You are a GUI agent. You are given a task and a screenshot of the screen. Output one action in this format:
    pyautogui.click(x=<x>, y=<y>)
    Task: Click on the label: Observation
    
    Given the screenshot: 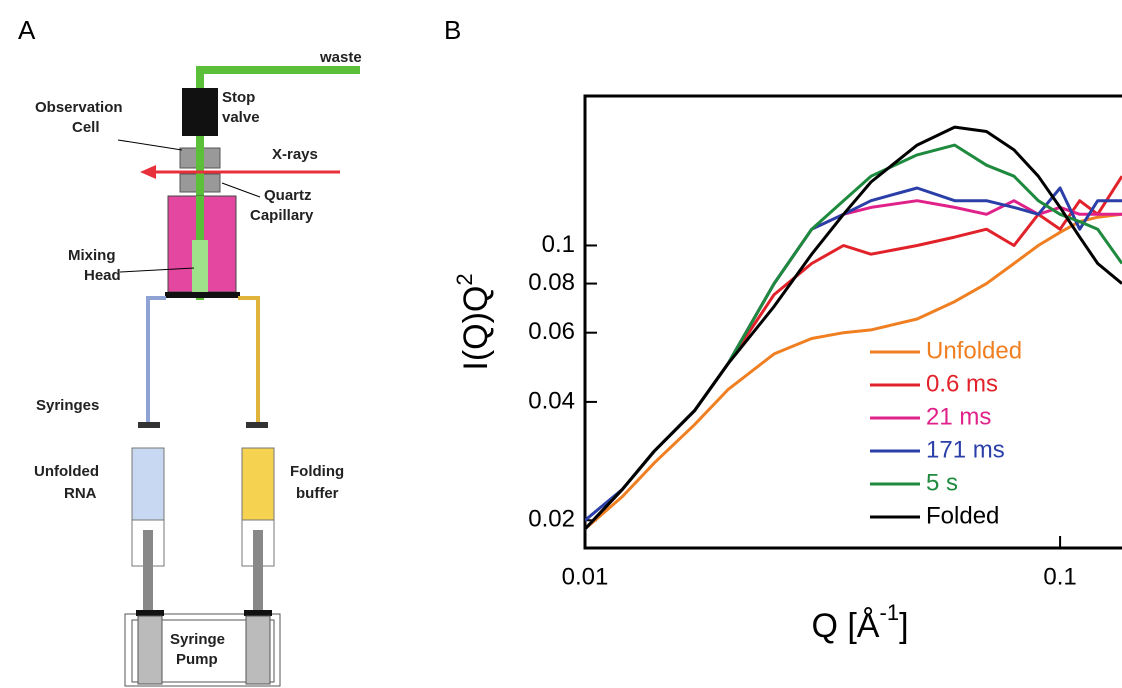 What is the action you would take?
    pyautogui.click(x=79, y=107)
    